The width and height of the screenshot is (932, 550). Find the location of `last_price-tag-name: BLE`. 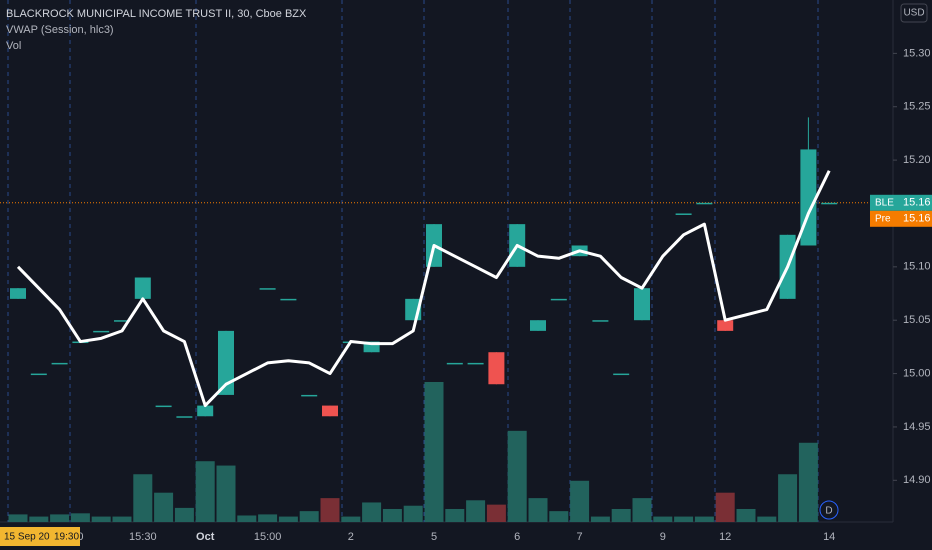

last_price-tag-name: BLE is located at coordinates (884, 202).